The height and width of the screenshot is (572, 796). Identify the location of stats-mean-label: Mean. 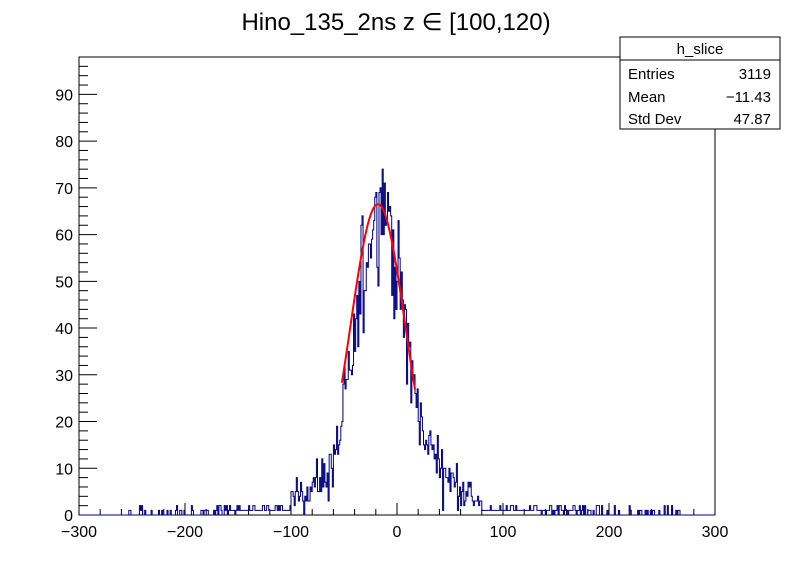
(647, 97).